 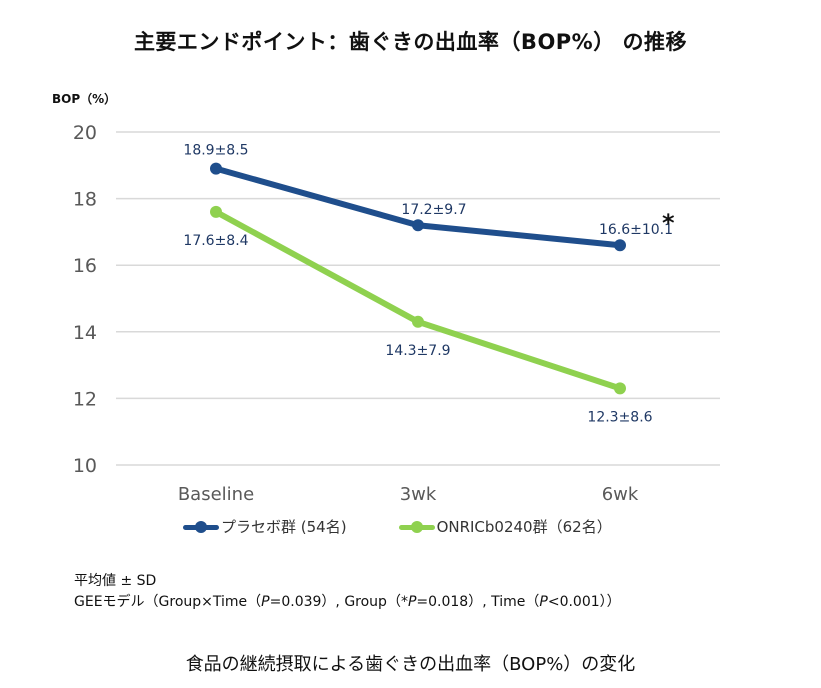 What do you see at coordinates (619, 417) in the screenshot?
I see `data-label-active: 12.3±8.6` at bounding box center [619, 417].